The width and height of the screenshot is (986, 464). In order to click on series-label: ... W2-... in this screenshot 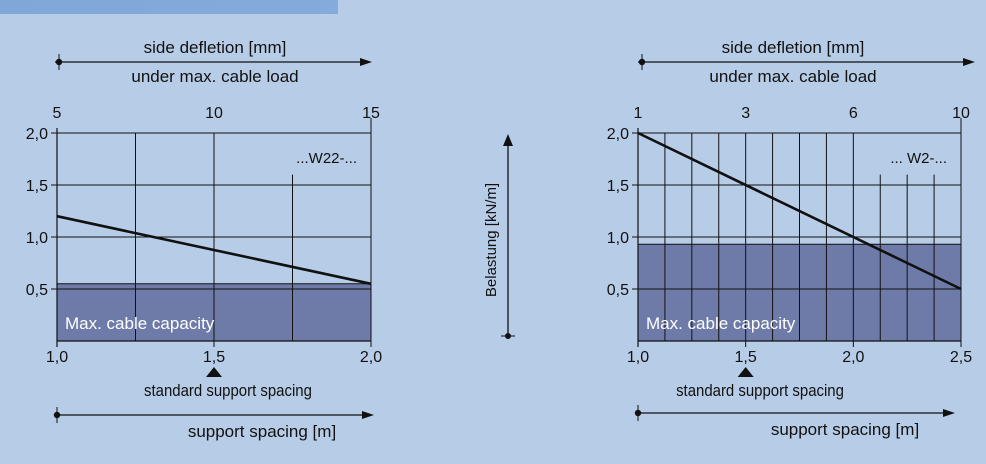, I will do `click(918, 158)`.